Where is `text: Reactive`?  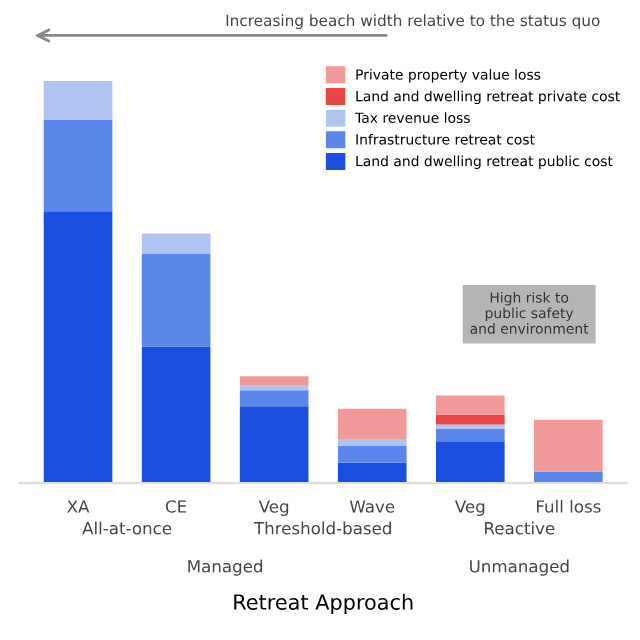
text: Reactive is located at coordinates (520, 528).